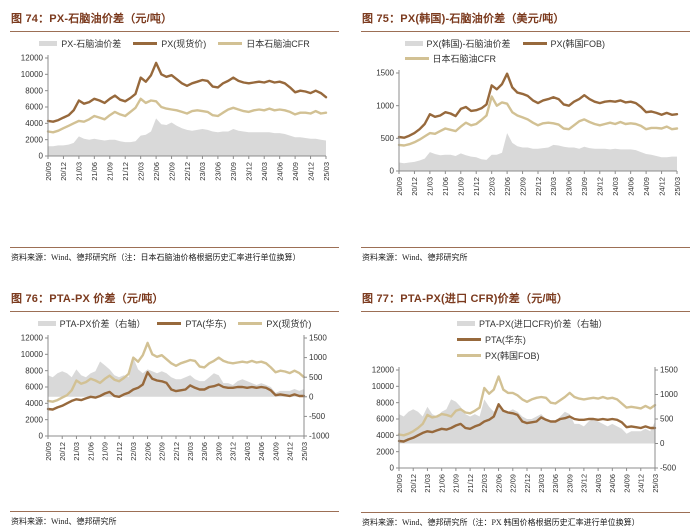  What do you see at coordinates (513, 483) in the screenshot?
I see `svg-text: 22/09` at bounding box center [513, 483].